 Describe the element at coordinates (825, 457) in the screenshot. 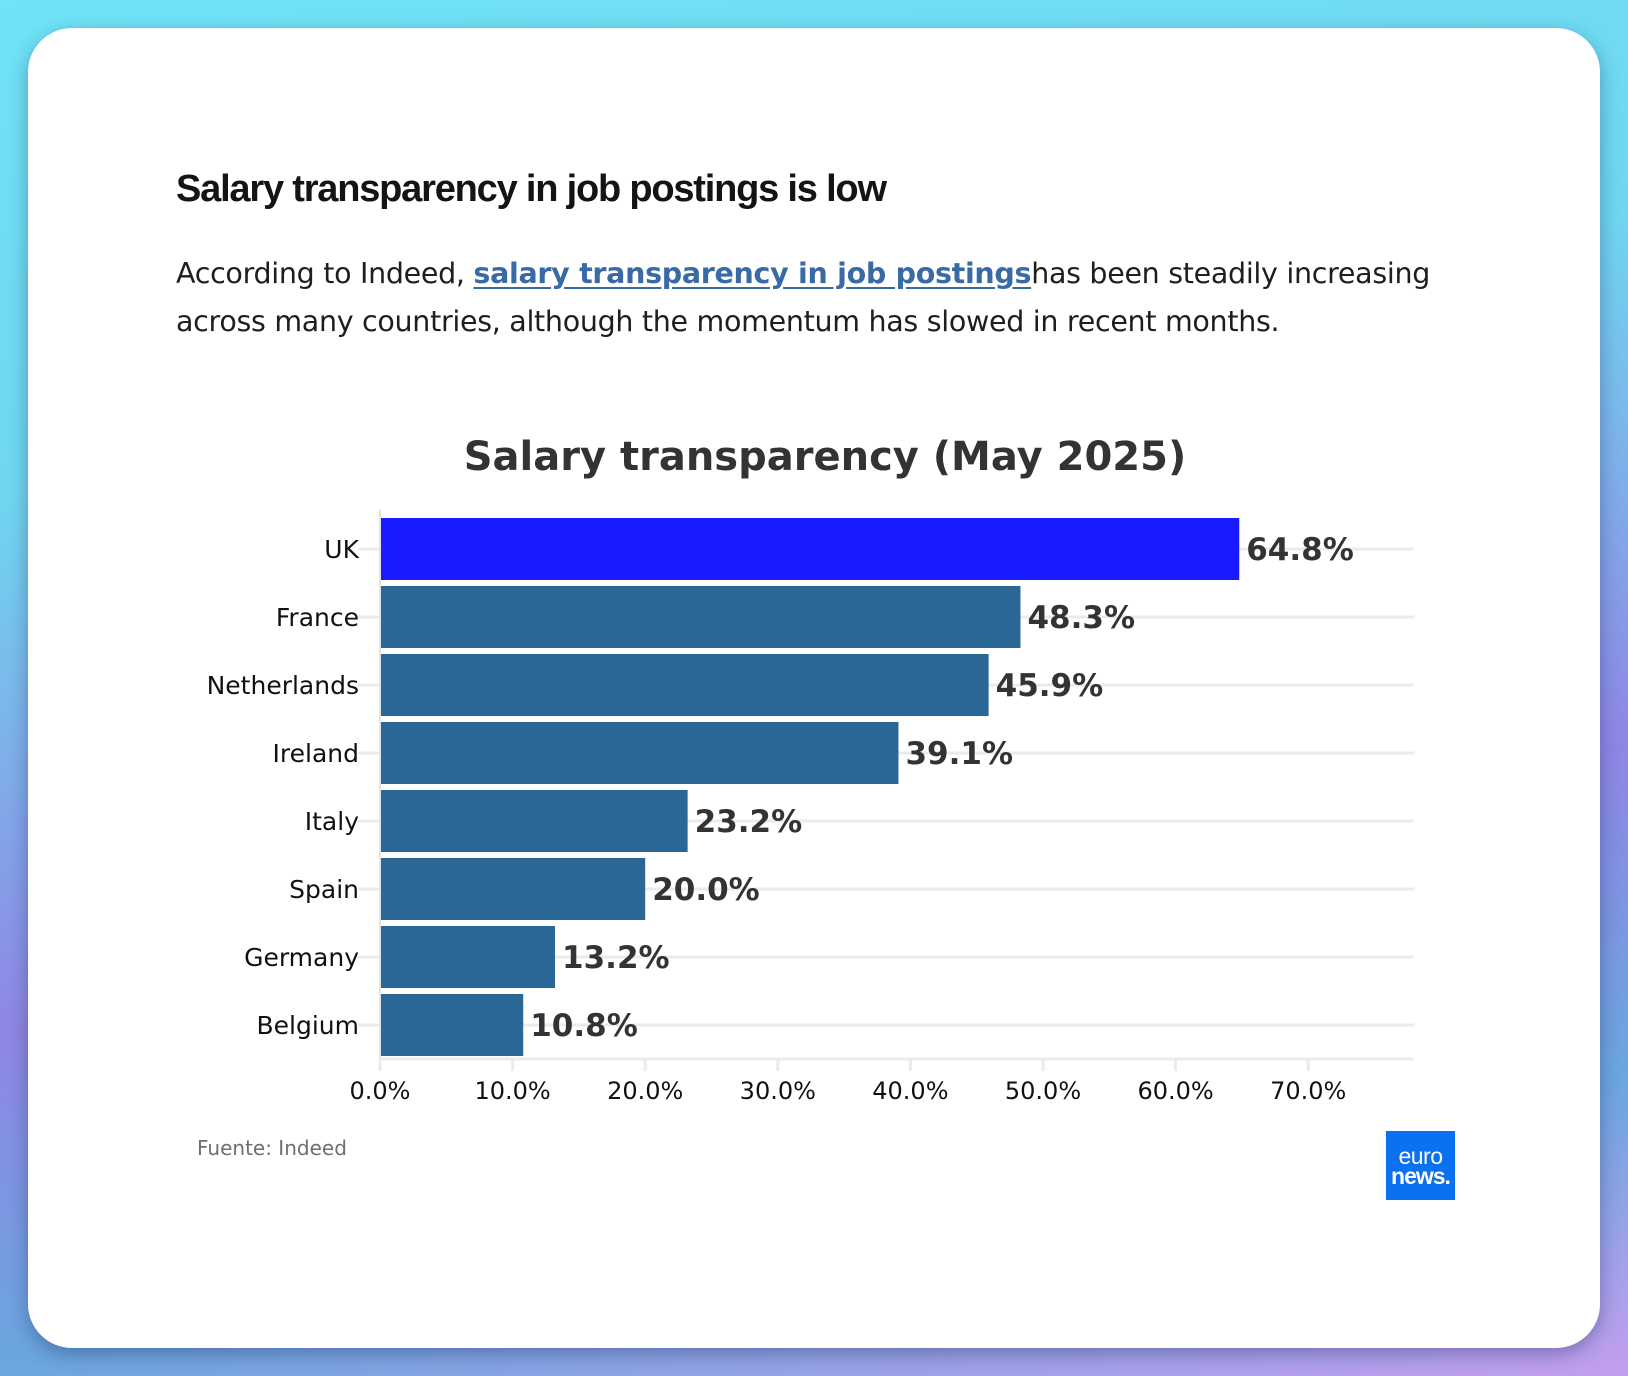

I see `chart-title: Salary transparency (May 2025)` at that location.